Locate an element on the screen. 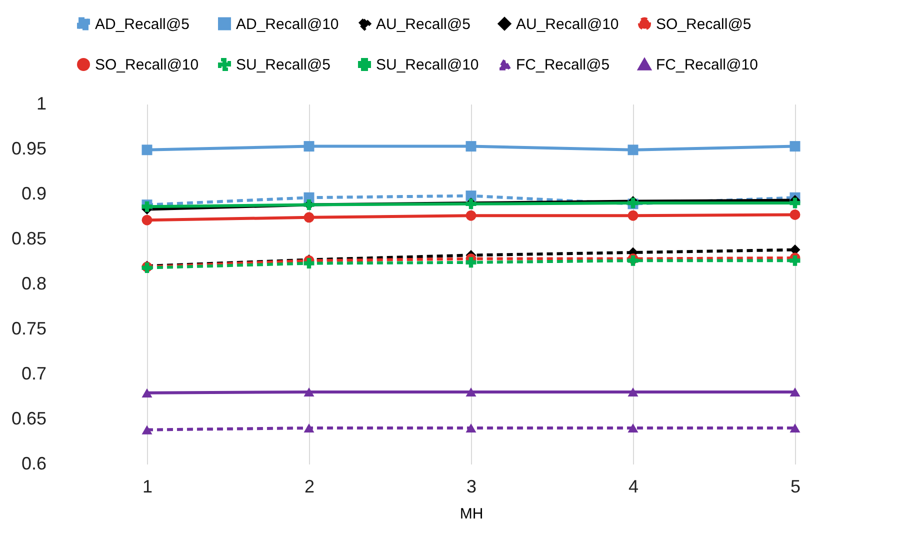 The height and width of the screenshot is (547, 922). y-tick-label: 1 is located at coordinates (41, 104).